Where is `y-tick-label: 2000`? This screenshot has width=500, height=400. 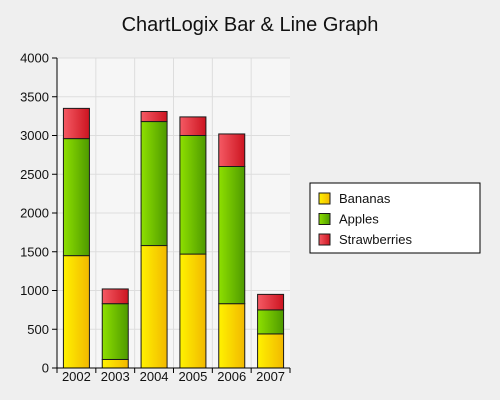
y-tick-label: 2000 is located at coordinates (34, 213).